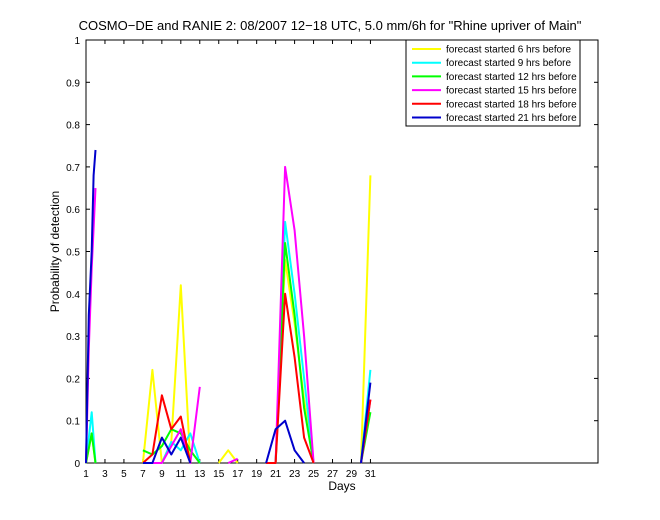  Describe the element at coordinates (73, 422) in the screenshot. I see `y-tick-label: 0.1` at that location.